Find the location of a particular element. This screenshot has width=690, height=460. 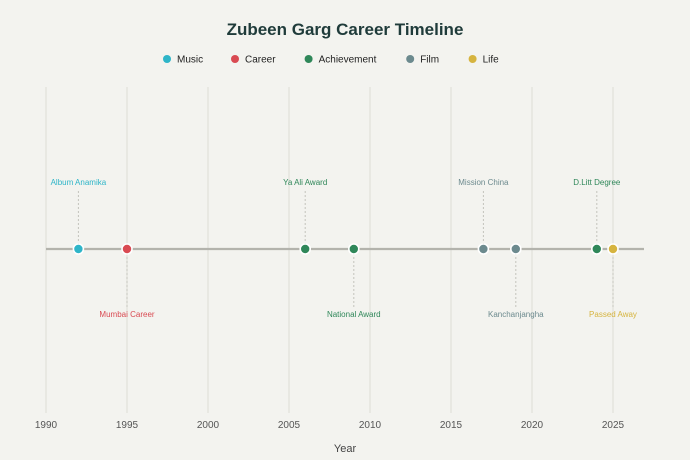

x-axis-title: Year is located at coordinates (345, 449).